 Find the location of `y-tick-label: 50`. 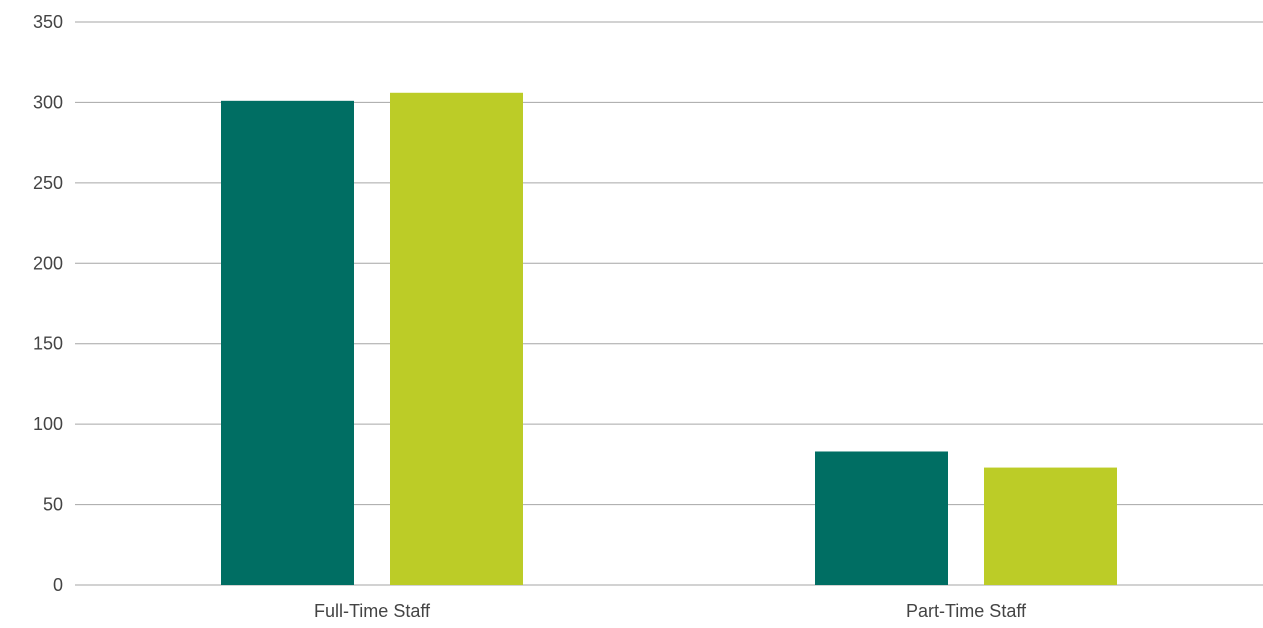

y-tick-label: 50 is located at coordinates (53, 505).